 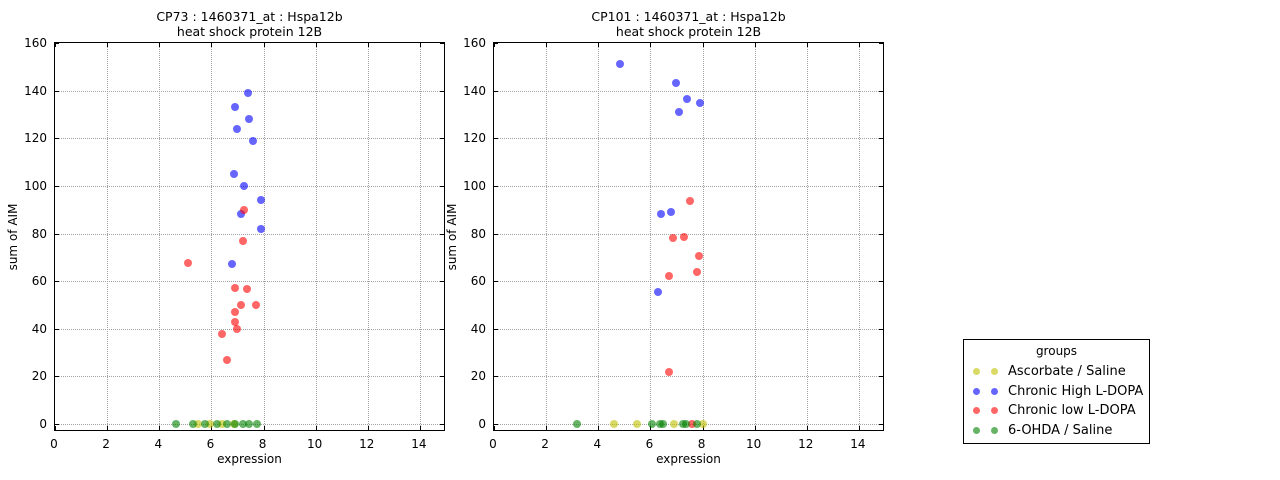 I want to click on x-tick-label: 0, so click(x=493, y=444).